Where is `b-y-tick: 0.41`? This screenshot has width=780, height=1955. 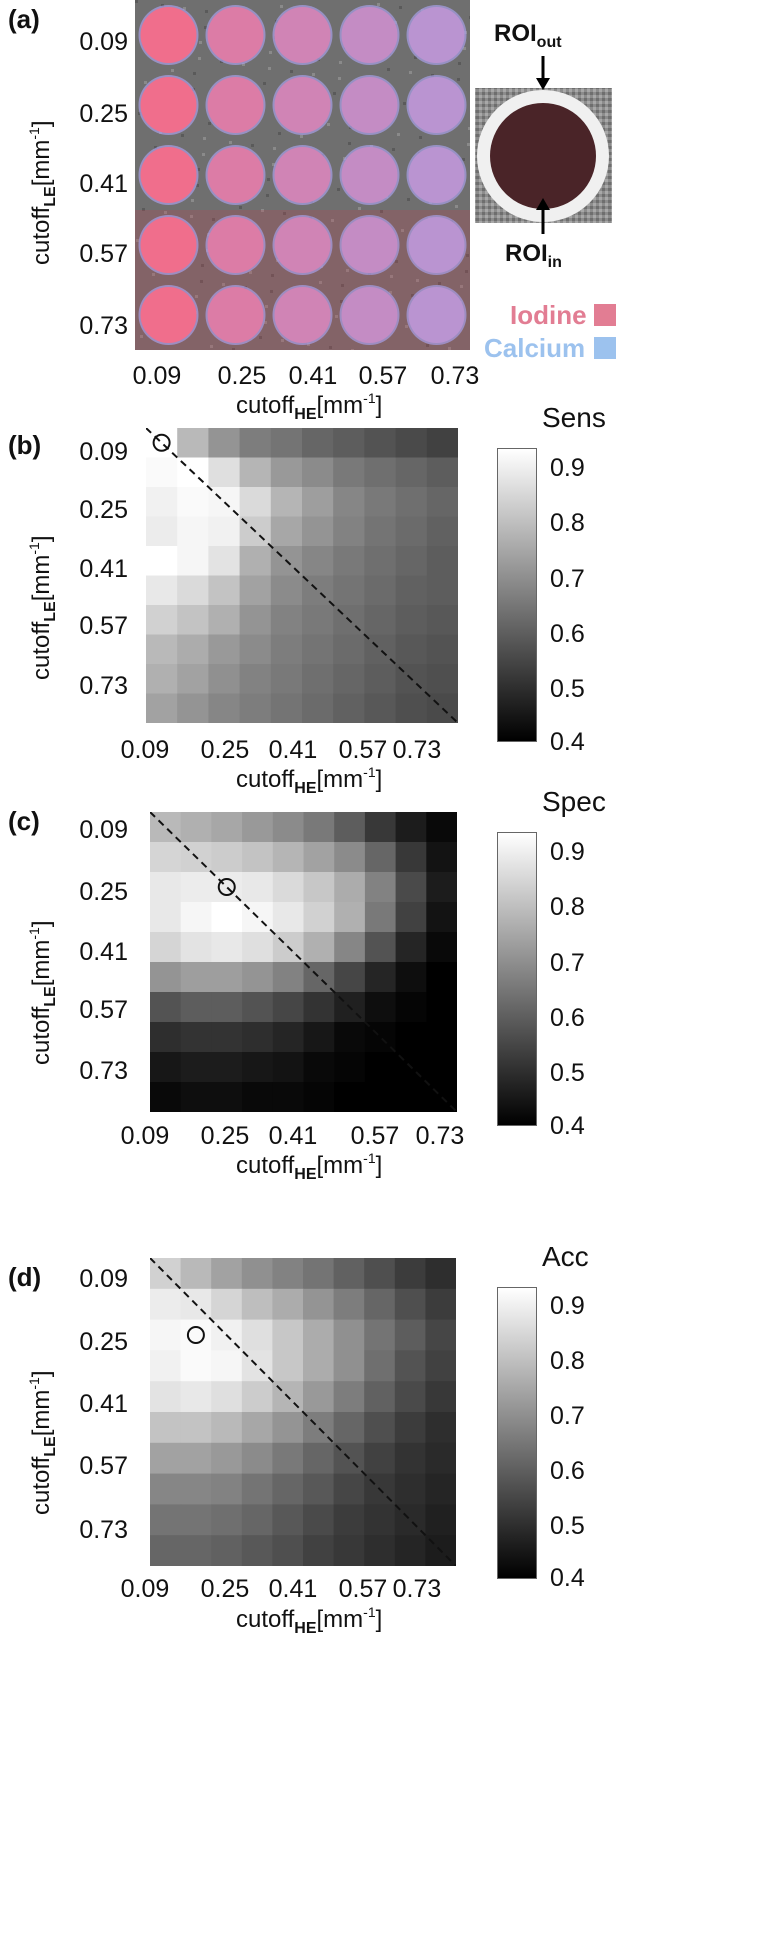 b-y-tick: 0.41 is located at coordinates (103, 569).